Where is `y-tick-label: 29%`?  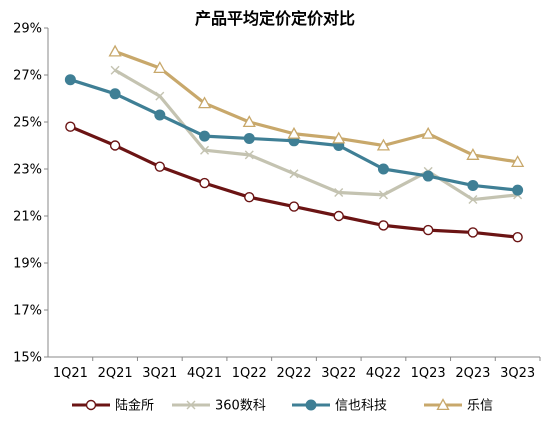
y-tick-label: 29% is located at coordinates (27, 29).